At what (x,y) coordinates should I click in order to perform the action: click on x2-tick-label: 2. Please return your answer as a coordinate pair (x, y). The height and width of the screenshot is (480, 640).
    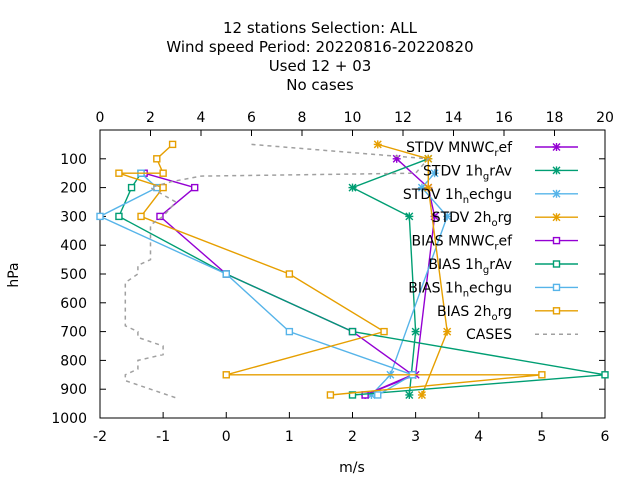
    Looking at the image, I should click on (150, 118).